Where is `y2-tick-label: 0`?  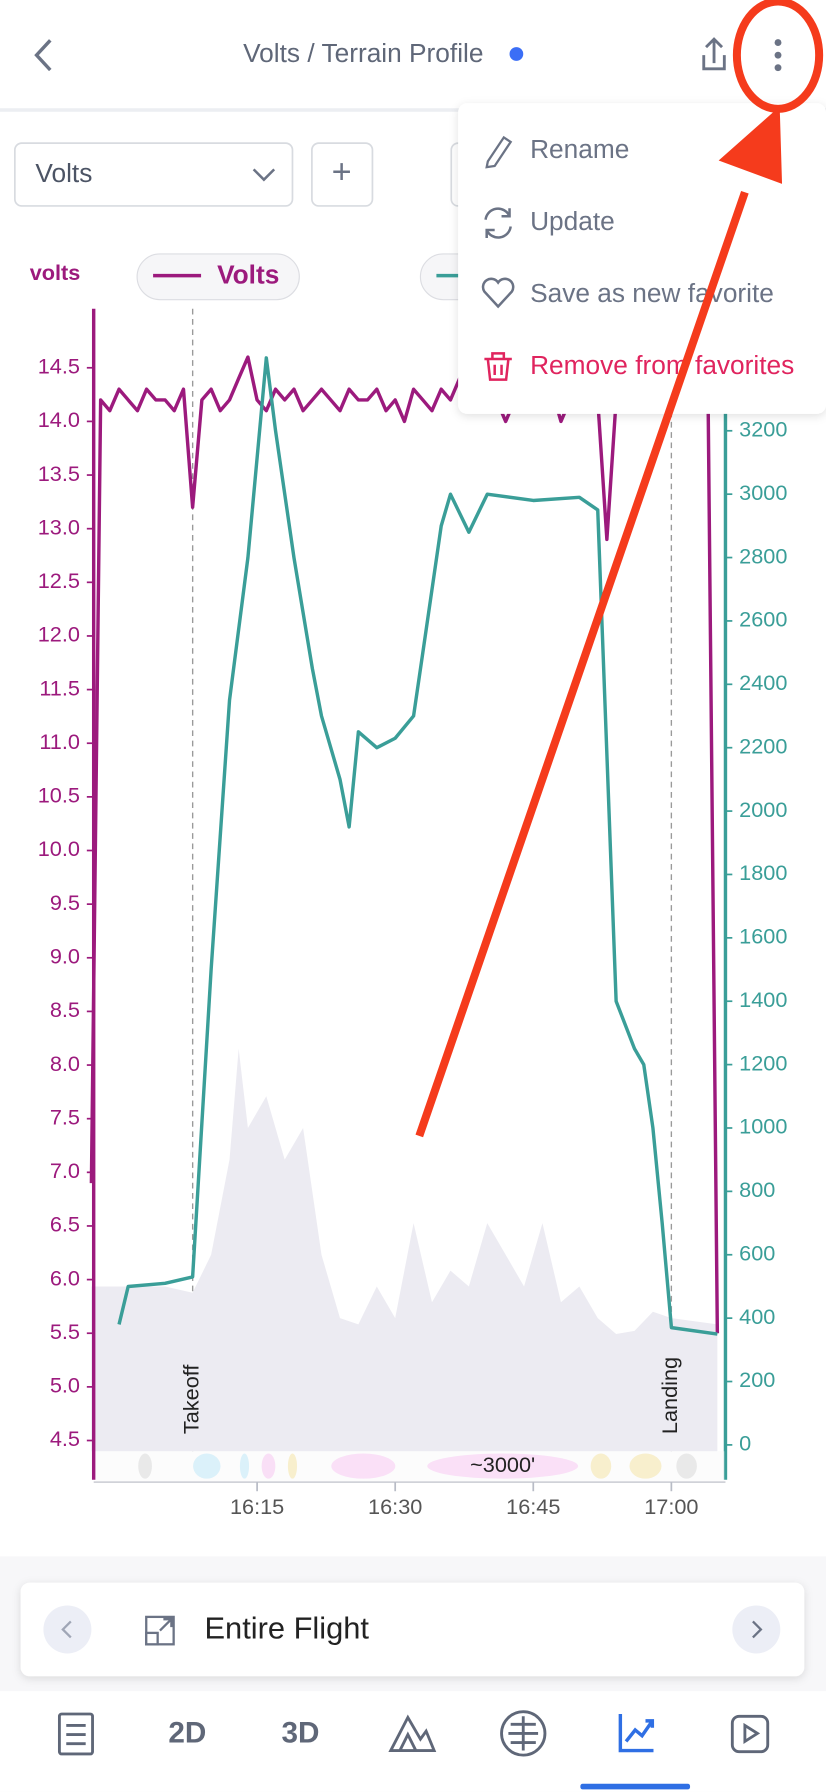 y2-tick-label: 0 is located at coordinates (745, 1443).